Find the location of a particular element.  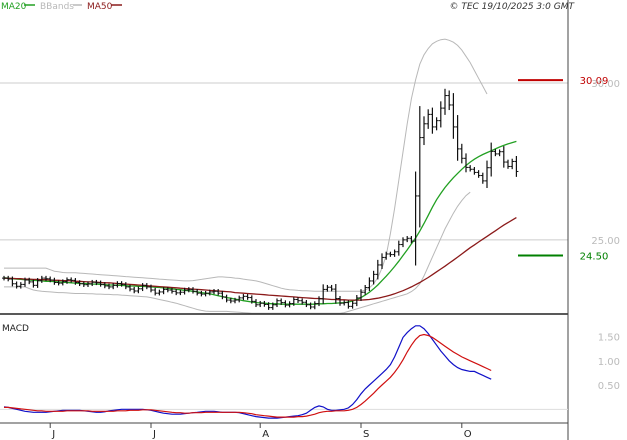

legend-label-ma20: MA20 is located at coordinates (14, 7).